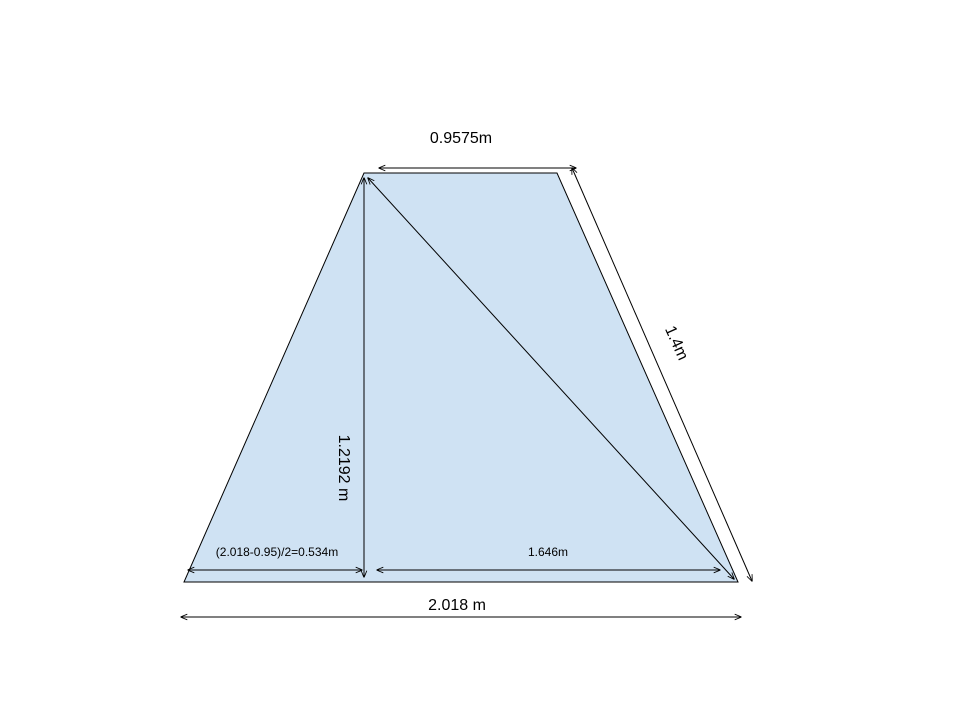 The height and width of the screenshot is (720, 960). Describe the element at coordinates (457, 605) in the screenshot. I see `bottom-width-label: 2.018 m` at that location.